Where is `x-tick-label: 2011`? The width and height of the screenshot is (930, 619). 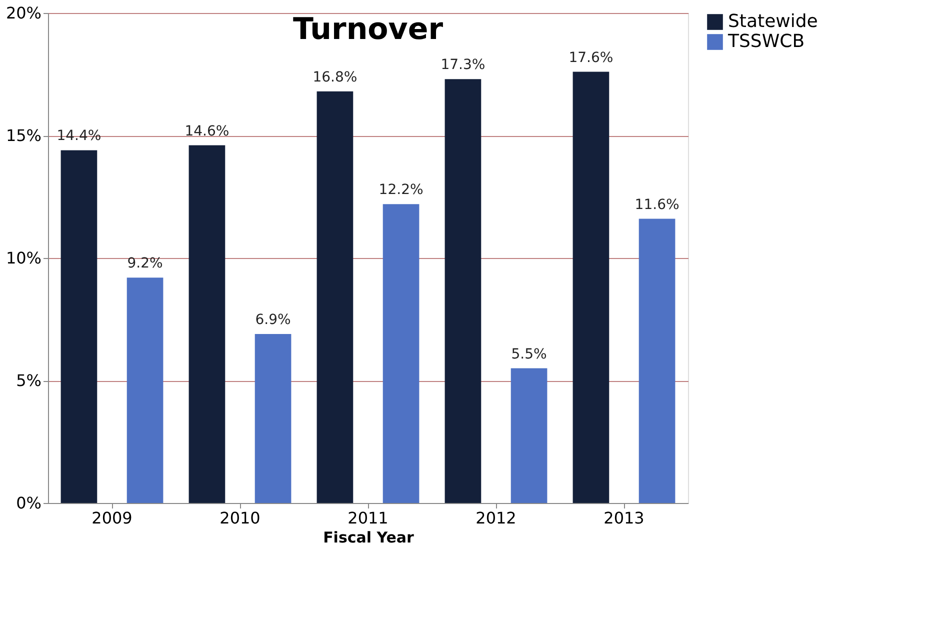 x-tick-label: 2011 is located at coordinates (368, 518).